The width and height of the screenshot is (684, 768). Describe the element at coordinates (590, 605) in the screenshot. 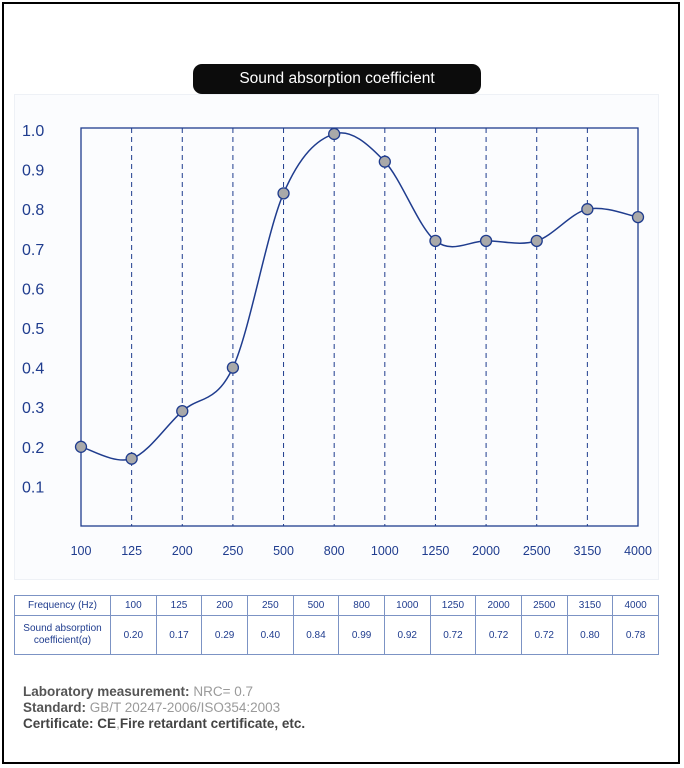

I see `frequency-cell: 3150` at that location.